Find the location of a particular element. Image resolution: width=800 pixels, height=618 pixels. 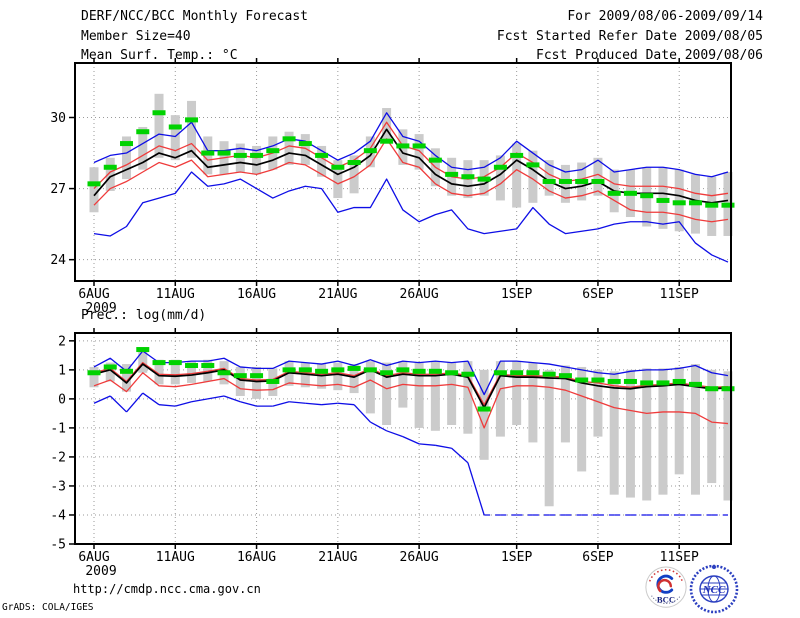

refer-date-label: Fcst Started Refer Date 2009/08/05 is located at coordinates (629, 36).